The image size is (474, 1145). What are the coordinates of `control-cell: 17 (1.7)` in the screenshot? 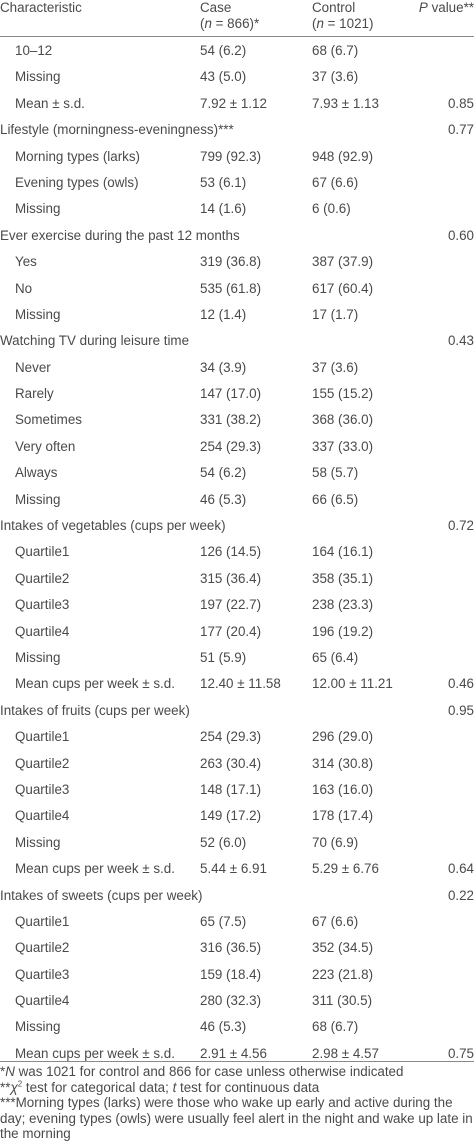 It's located at (335, 314).